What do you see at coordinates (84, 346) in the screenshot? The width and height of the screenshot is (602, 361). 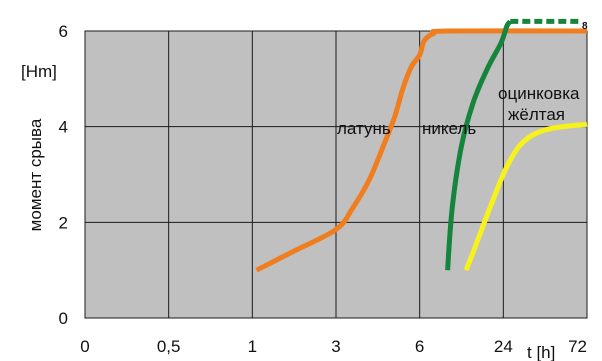 I see `x-tick-label: 0` at bounding box center [84, 346].